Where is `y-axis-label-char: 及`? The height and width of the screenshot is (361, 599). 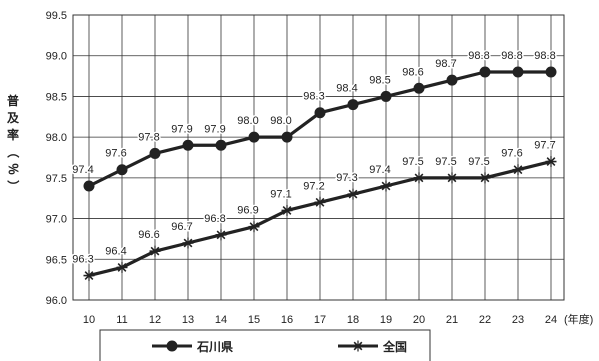 y-axis-label-char: 及 is located at coordinates (13, 118).